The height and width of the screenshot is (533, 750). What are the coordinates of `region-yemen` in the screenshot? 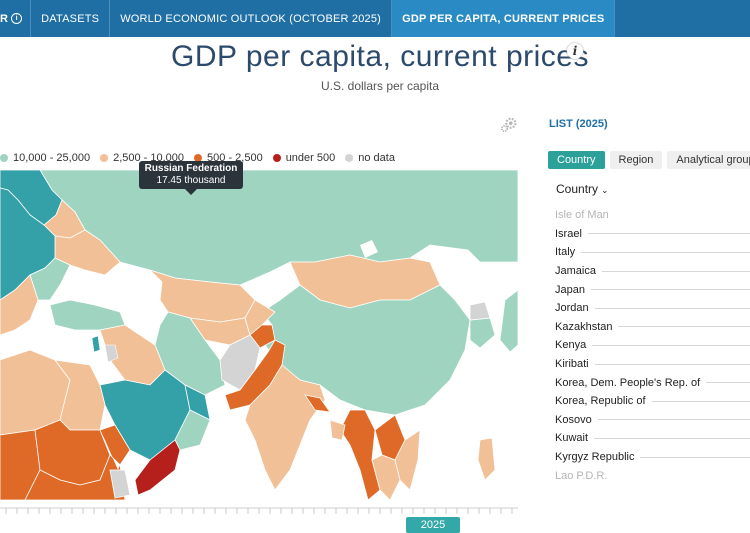 It's located at (157, 467).